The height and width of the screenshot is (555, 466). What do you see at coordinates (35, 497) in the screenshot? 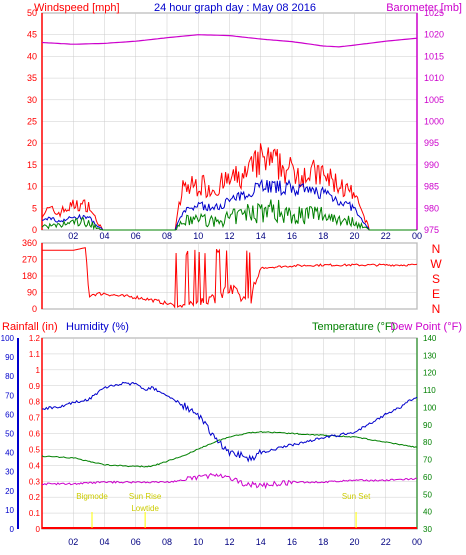
I see `rainfall-tick-label: 0.2` at bounding box center [35, 497].